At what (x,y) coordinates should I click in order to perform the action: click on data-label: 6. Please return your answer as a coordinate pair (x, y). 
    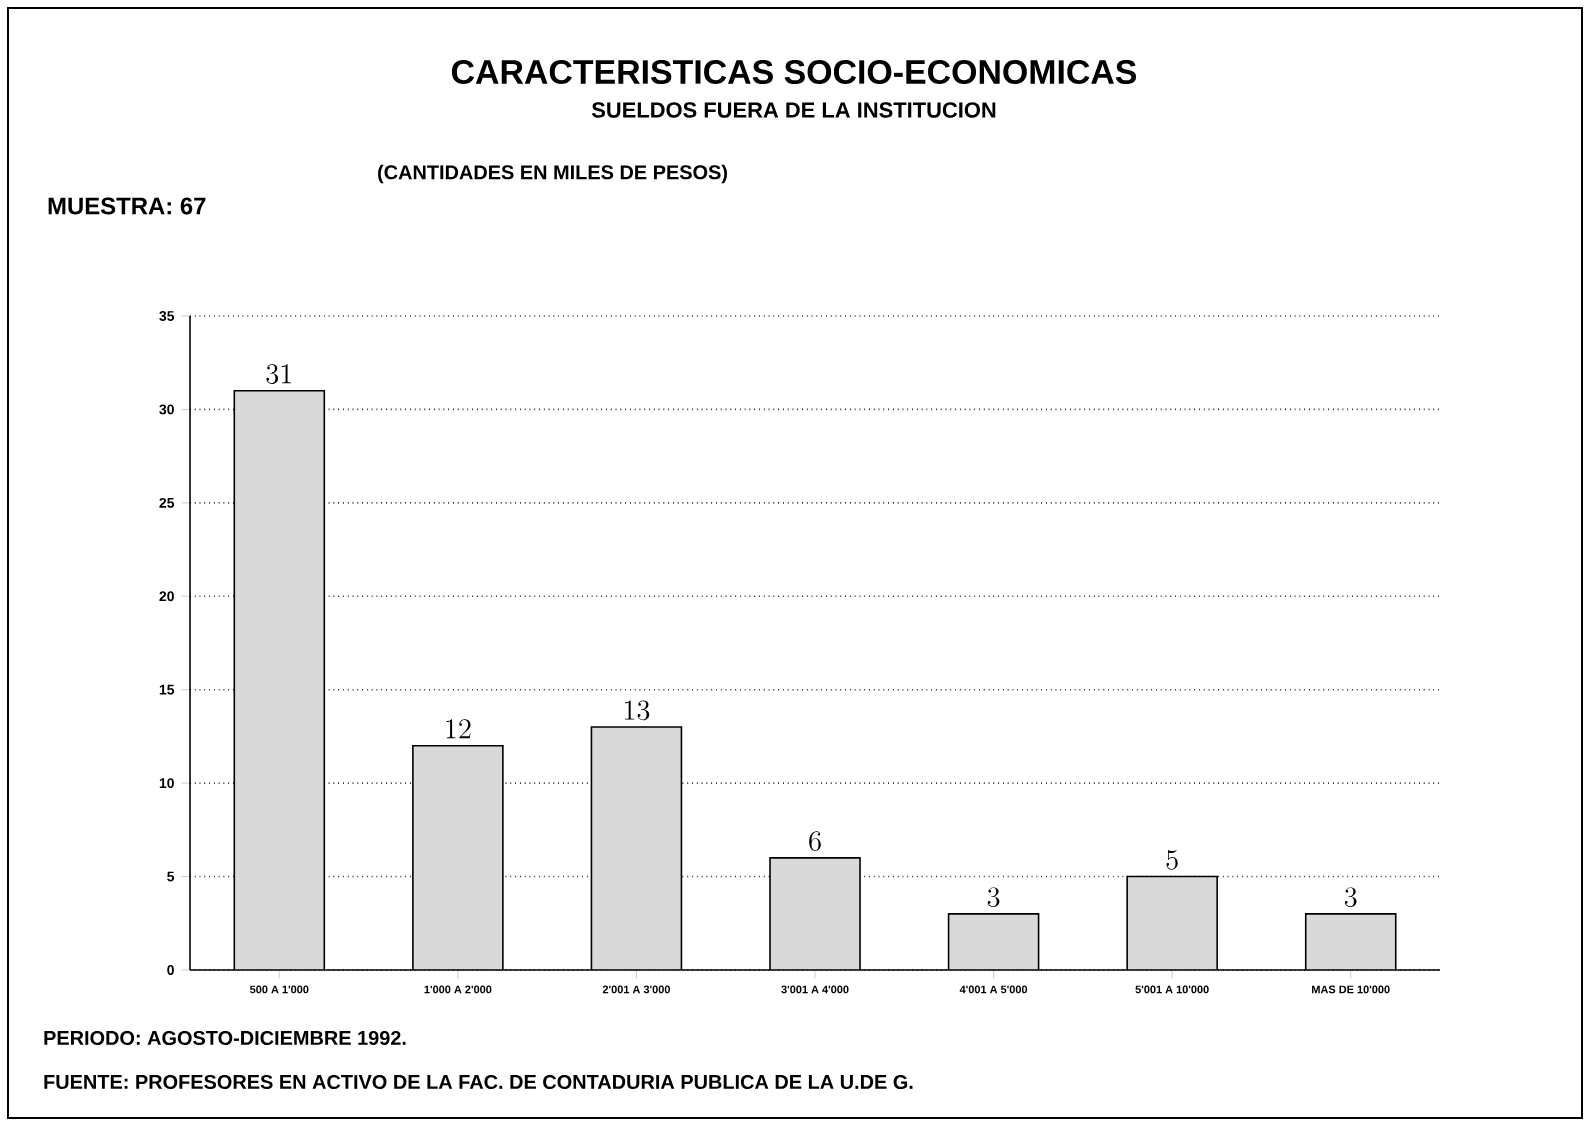
    Looking at the image, I should click on (815, 841).